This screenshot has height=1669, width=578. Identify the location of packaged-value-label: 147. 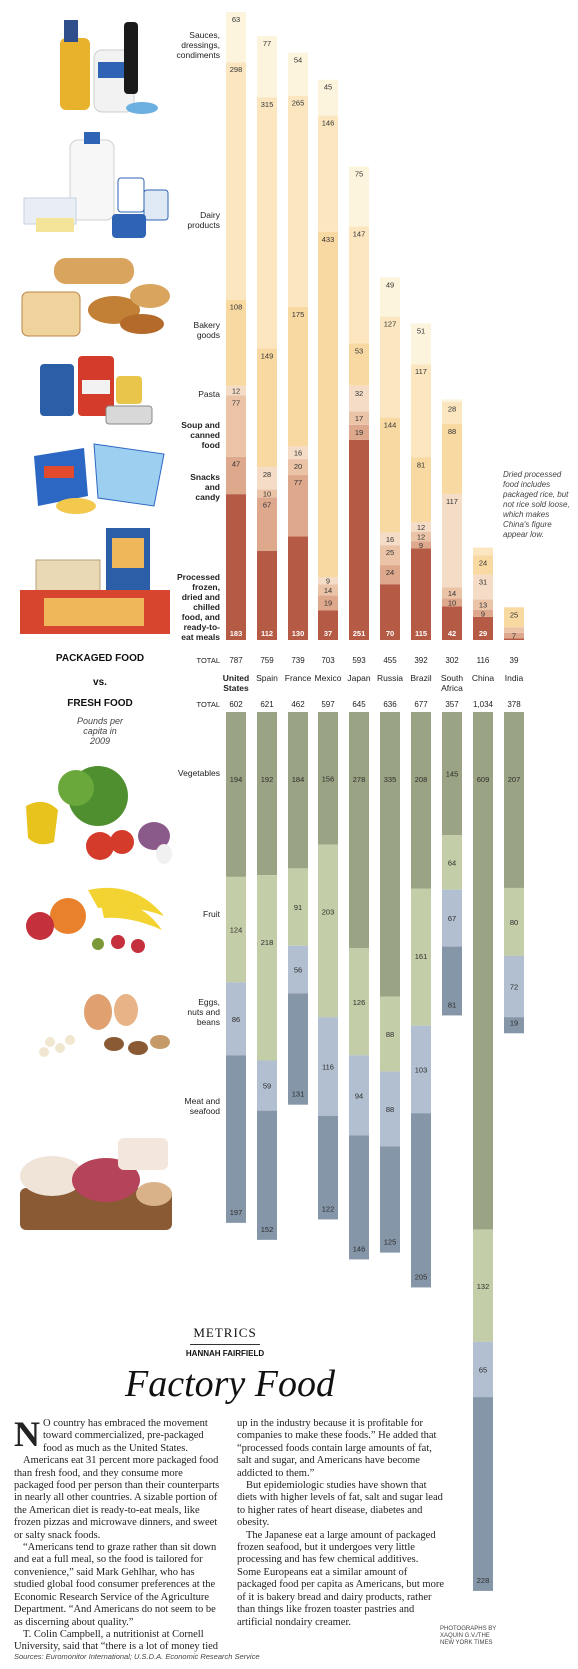
(359, 233).